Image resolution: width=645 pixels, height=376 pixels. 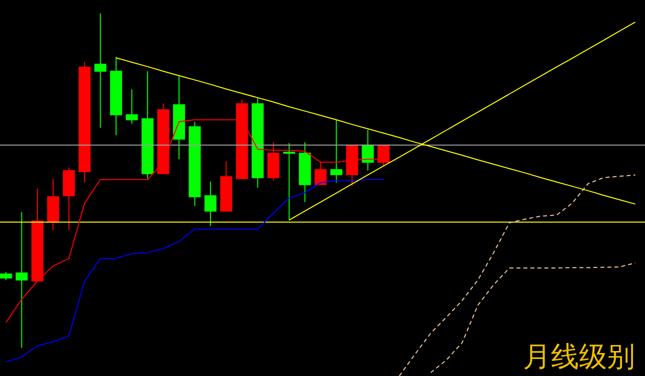 I want to click on annotation: 月线级别, so click(x=579, y=356).